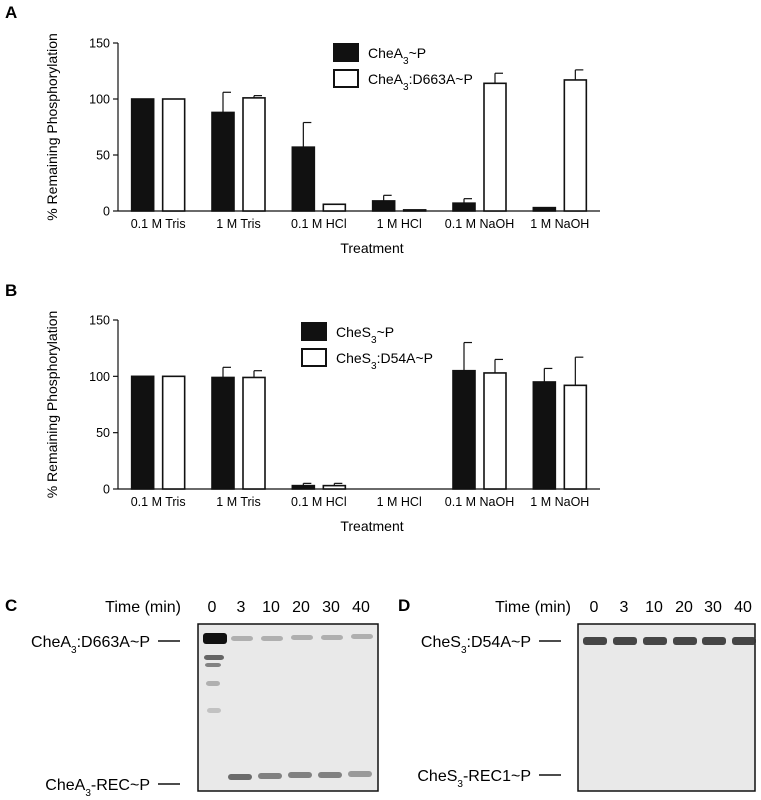 This screenshot has height=800, width=761. What do you see at coordinates (476, 645) in the screenshot?
I see `gel-top-band-label: CheS3:D54A~P` at bounding box center [476, 645].